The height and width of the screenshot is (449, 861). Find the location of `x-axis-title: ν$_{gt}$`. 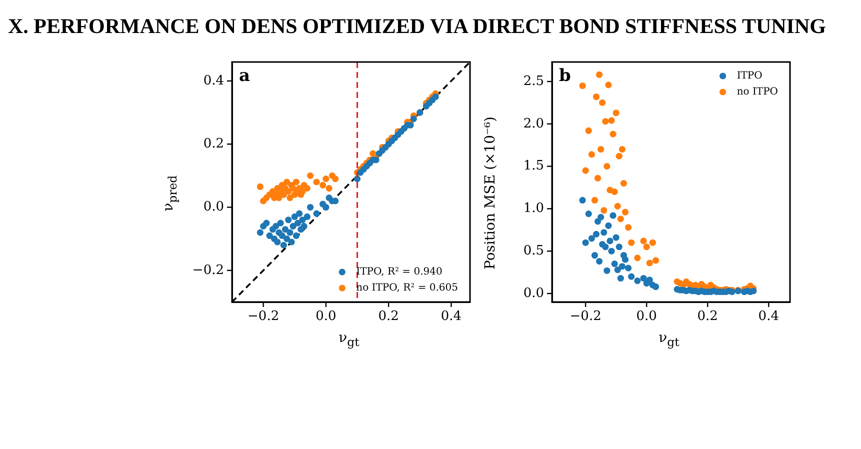

x-axis-title: ν$_{gt}$ is located at coordinates (349, 339).